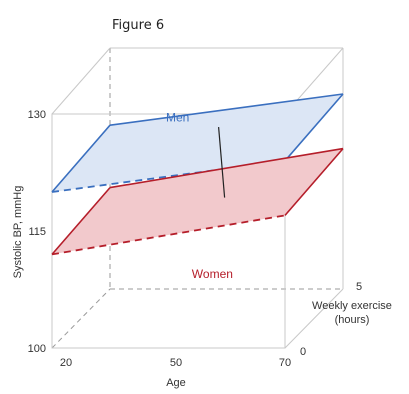 The height and width of the screenshot is (394, 409). Describe the element at coordinates (168, 235) in the screenshot. I see `women-plane-front-edge` at that location.